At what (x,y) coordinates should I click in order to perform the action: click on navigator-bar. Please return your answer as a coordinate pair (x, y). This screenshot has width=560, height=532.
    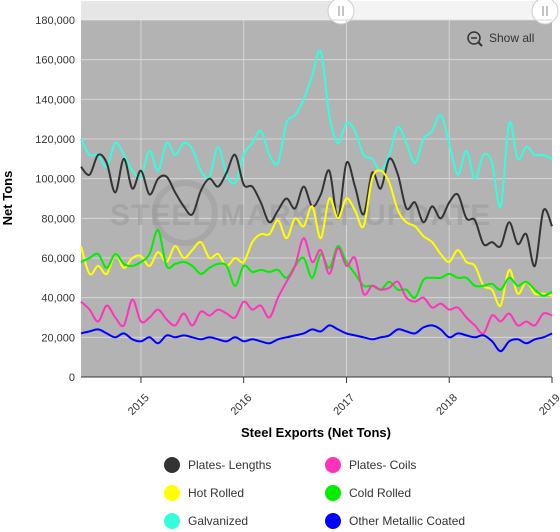
    Looking at the image, I should click on (320, 12).